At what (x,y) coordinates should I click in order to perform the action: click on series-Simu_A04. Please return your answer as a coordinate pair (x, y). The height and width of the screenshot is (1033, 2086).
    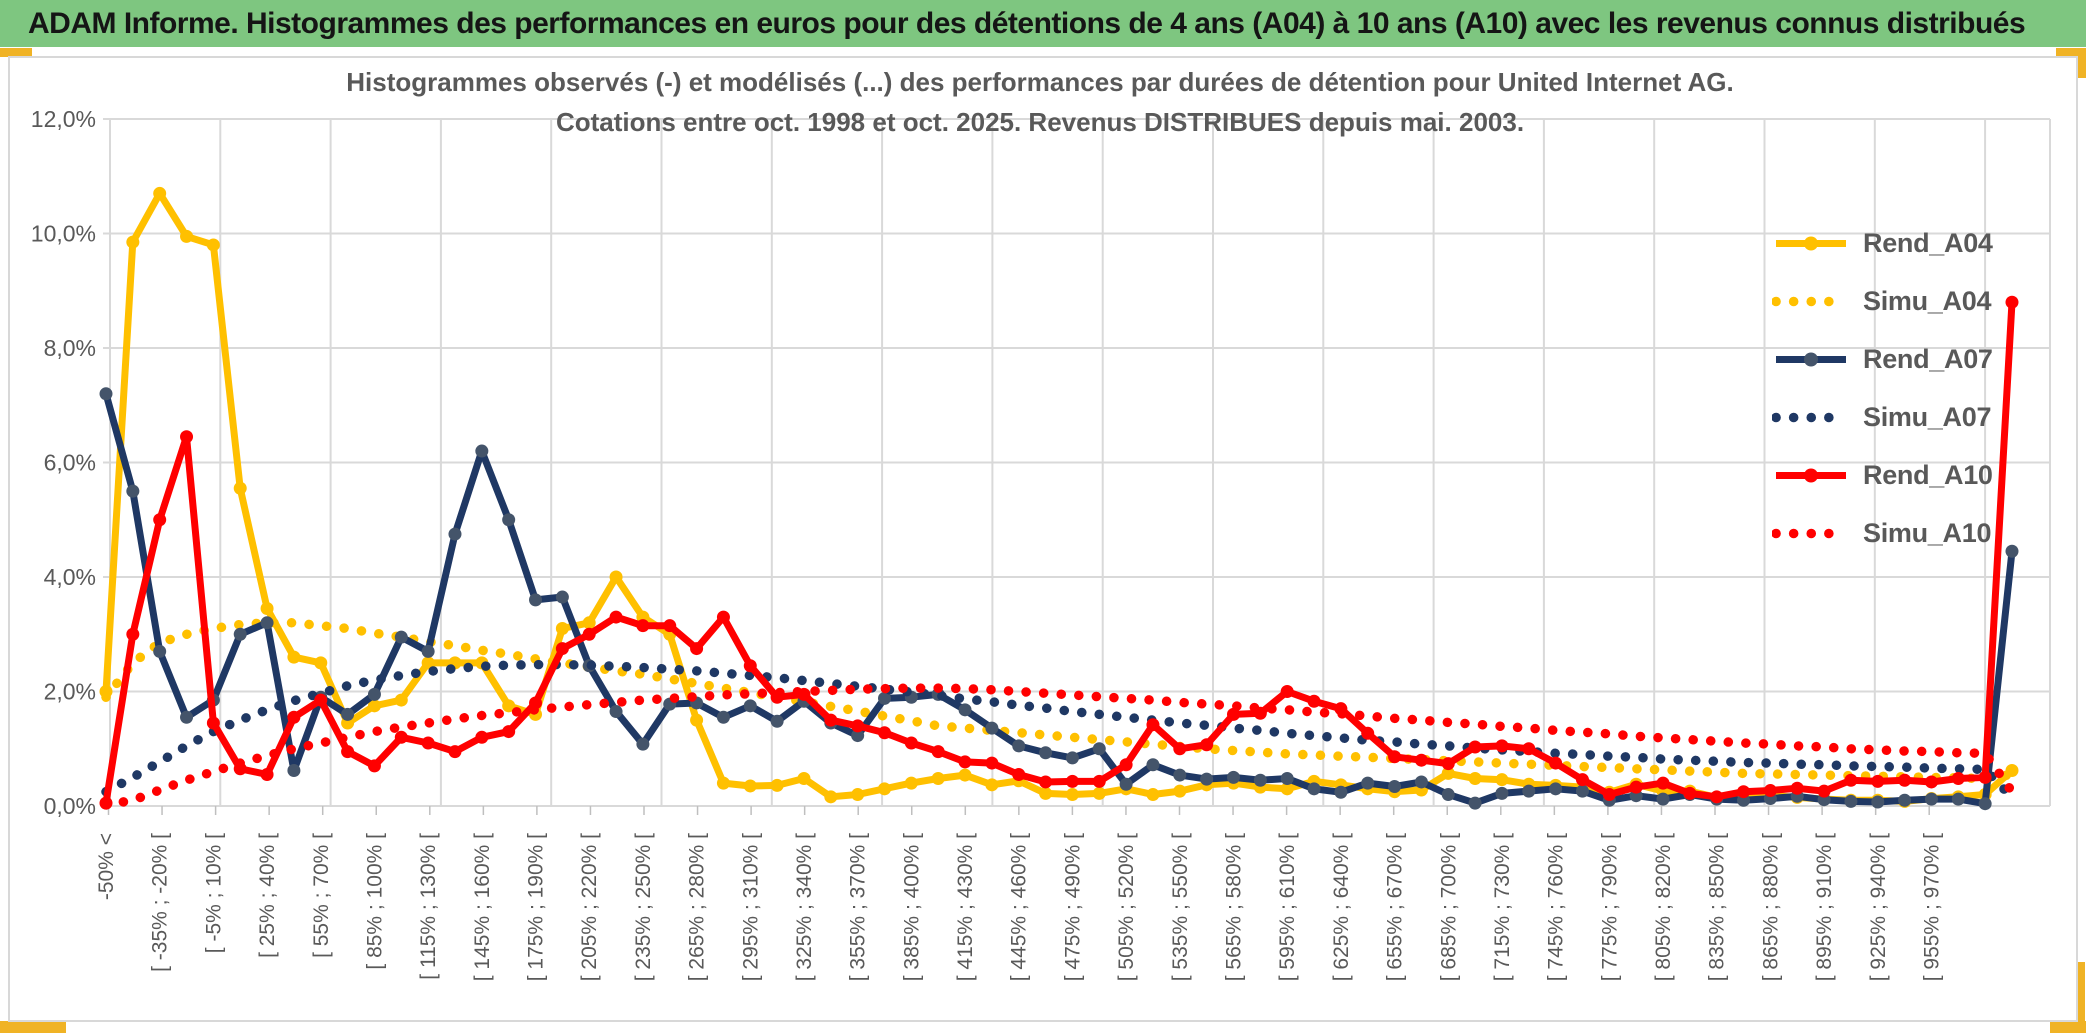
    Looking at the image, I should click on (1059, 701).